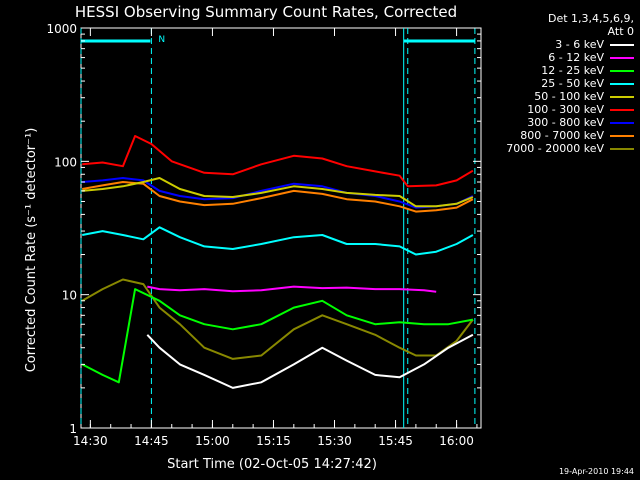 Image resolution: width=640 pixels, height=480 pixels. Describe the element at coordinates (334, 441) in the screenshot. I see `x-tick-label: 15:30` at that location.